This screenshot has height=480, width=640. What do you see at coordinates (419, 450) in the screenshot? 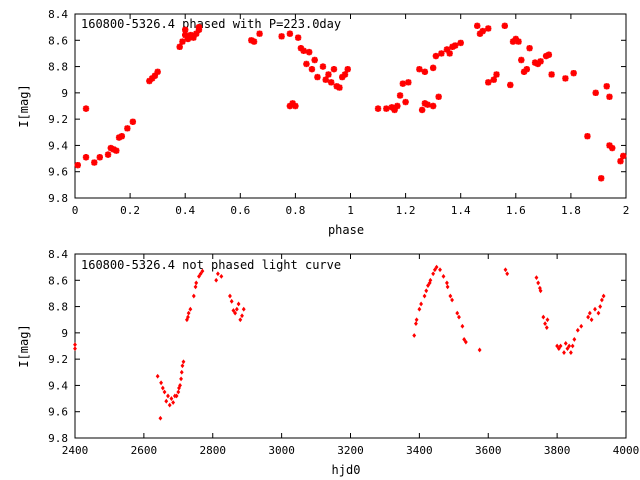
I see `x-tick-label: 3400` at bounding box center [419, 450].